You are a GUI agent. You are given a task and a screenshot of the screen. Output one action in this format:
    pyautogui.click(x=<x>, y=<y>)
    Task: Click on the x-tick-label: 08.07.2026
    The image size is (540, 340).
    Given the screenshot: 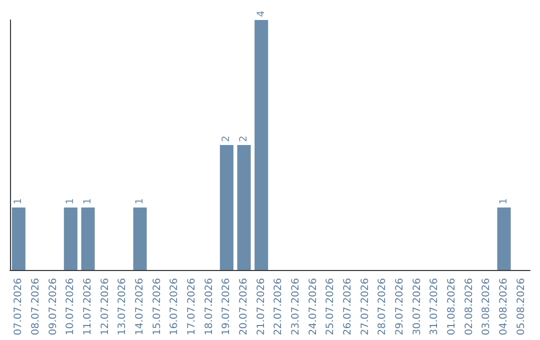 What is the action you would take?
    pyautogui.click(x=36, y=307)
    